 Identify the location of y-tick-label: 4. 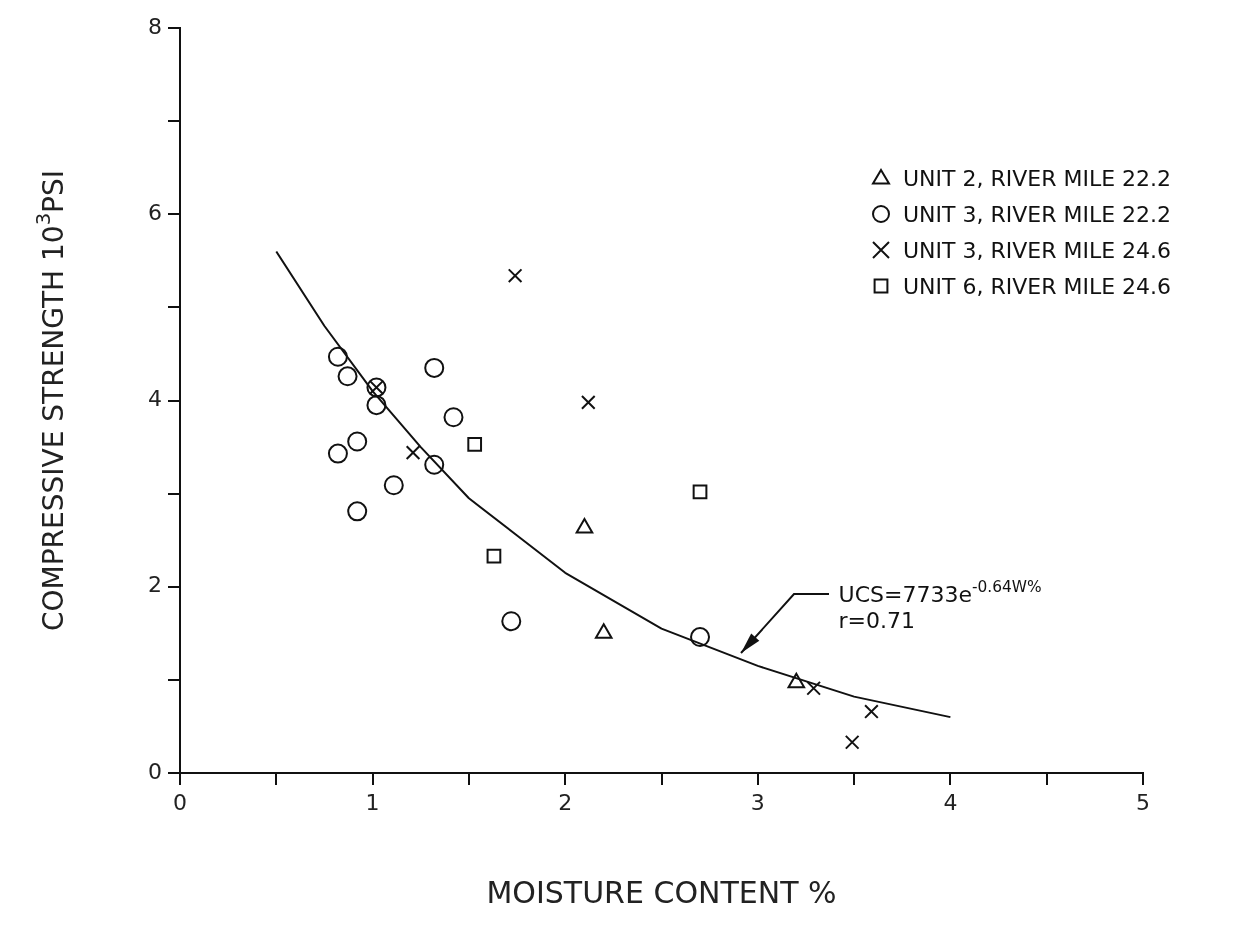
(155, 399).